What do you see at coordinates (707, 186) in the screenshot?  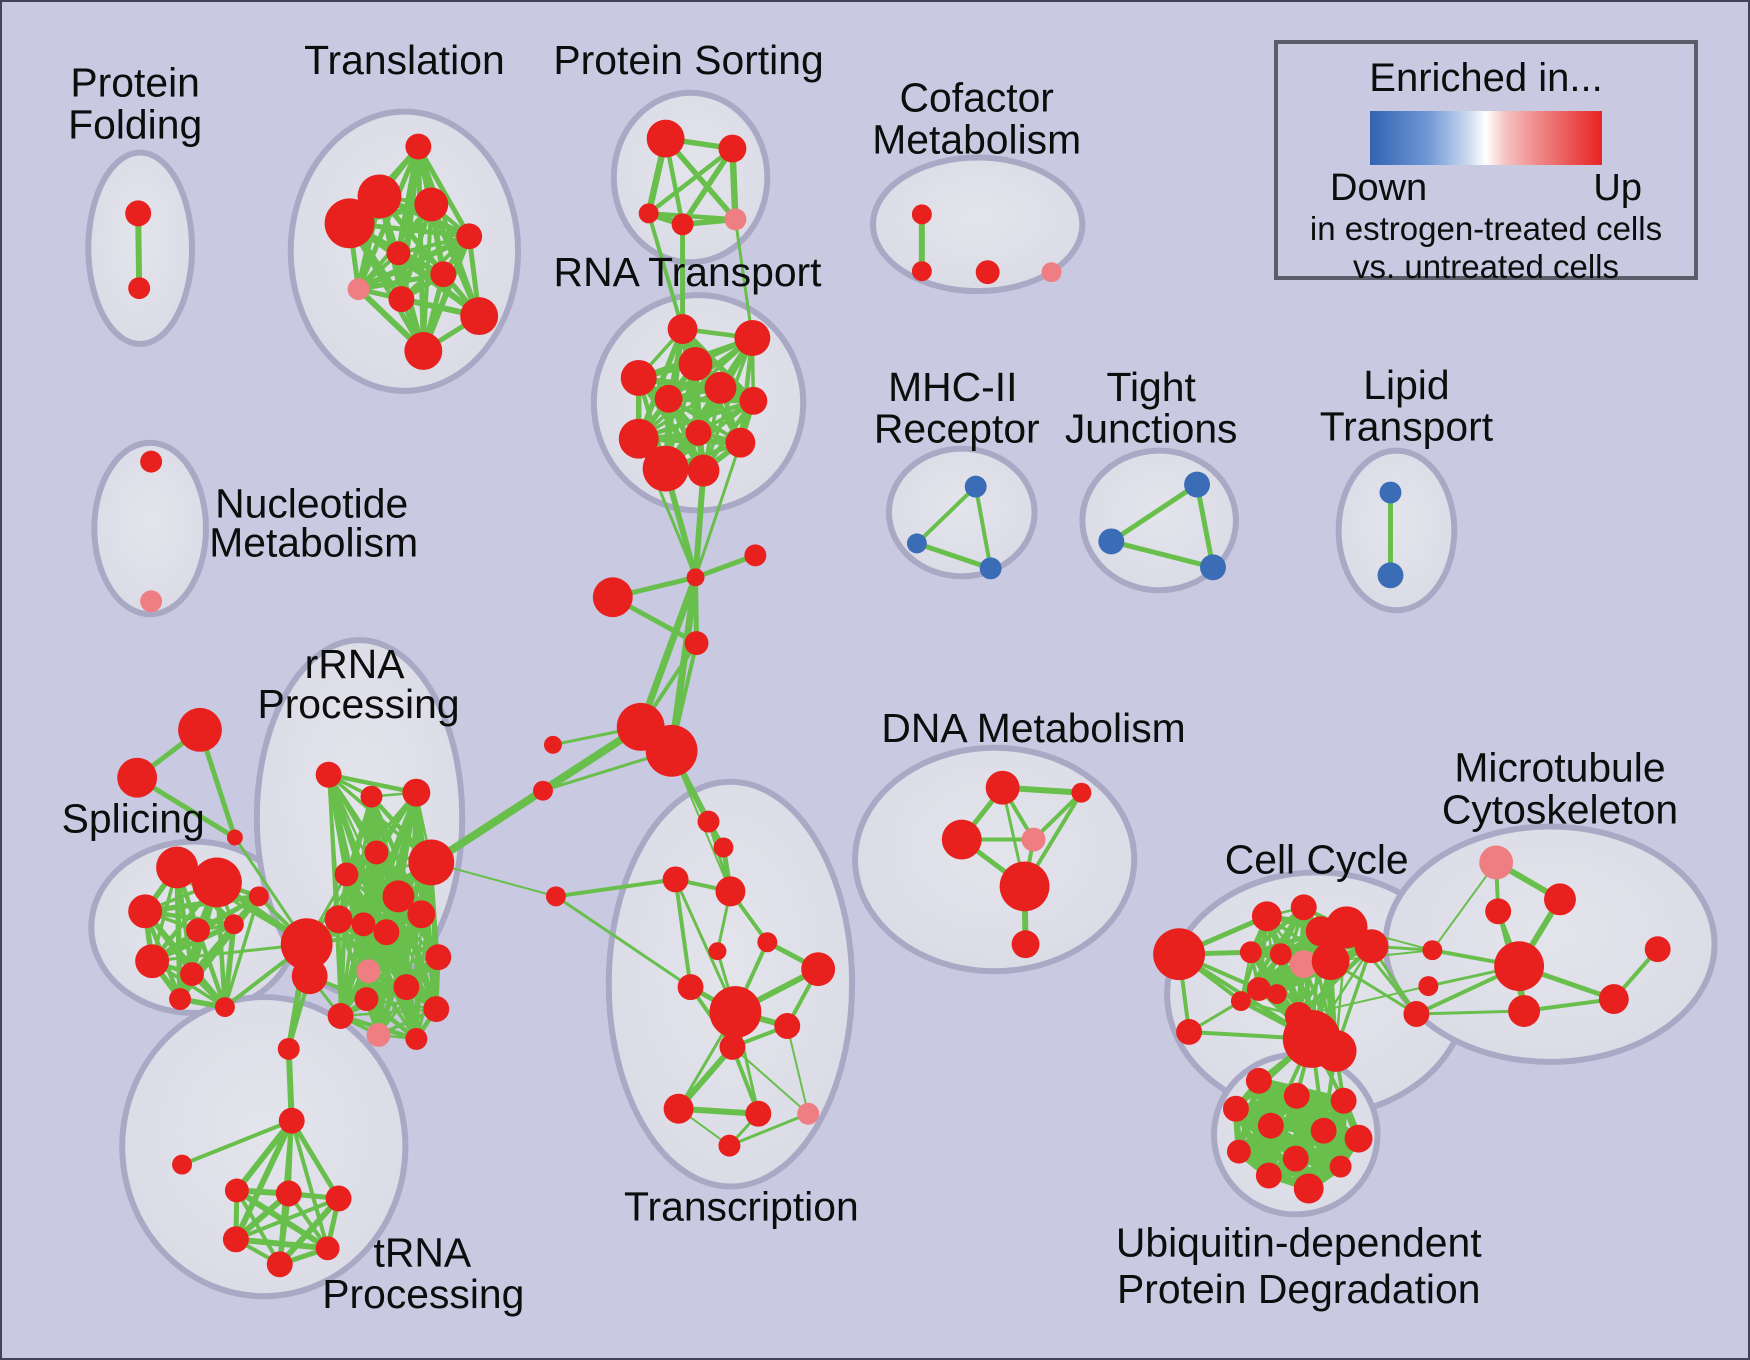 I see `protein-sorting-edge` at bounding box center [707, 186].